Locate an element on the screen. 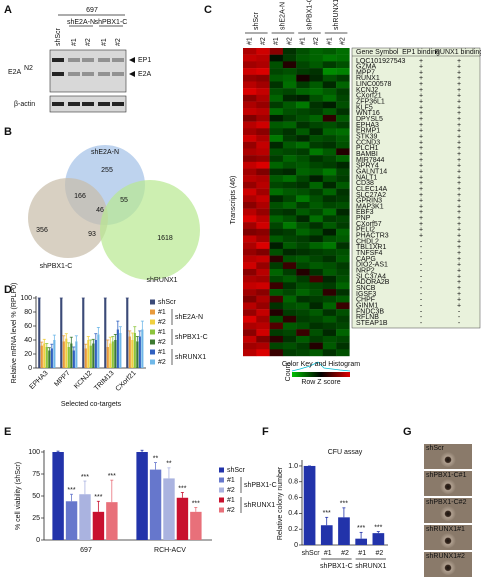 The image size is (481, 580). heatmap-replicate: #2 is located at coordinates (316, 41).